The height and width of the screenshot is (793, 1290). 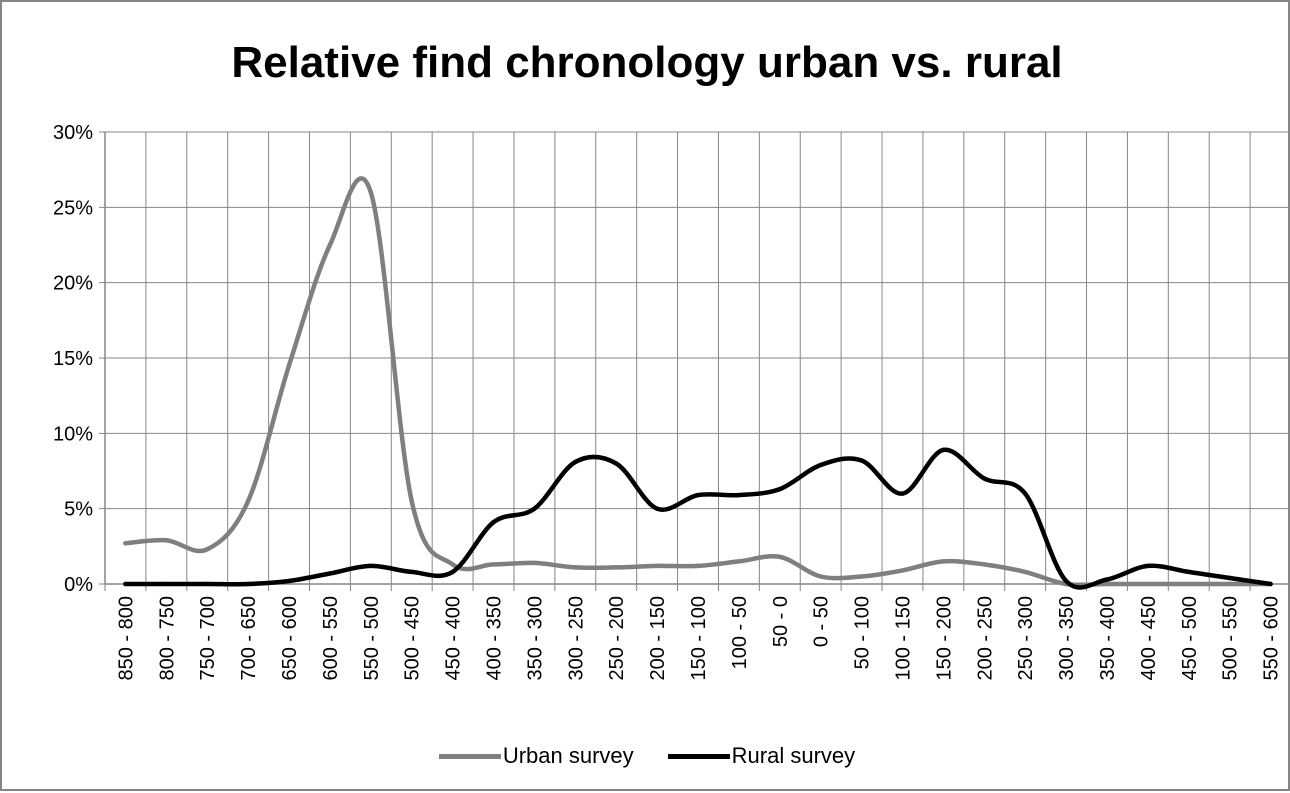 I want to click on x-tick-label: 750 - 700, so click(x=208, y=638).